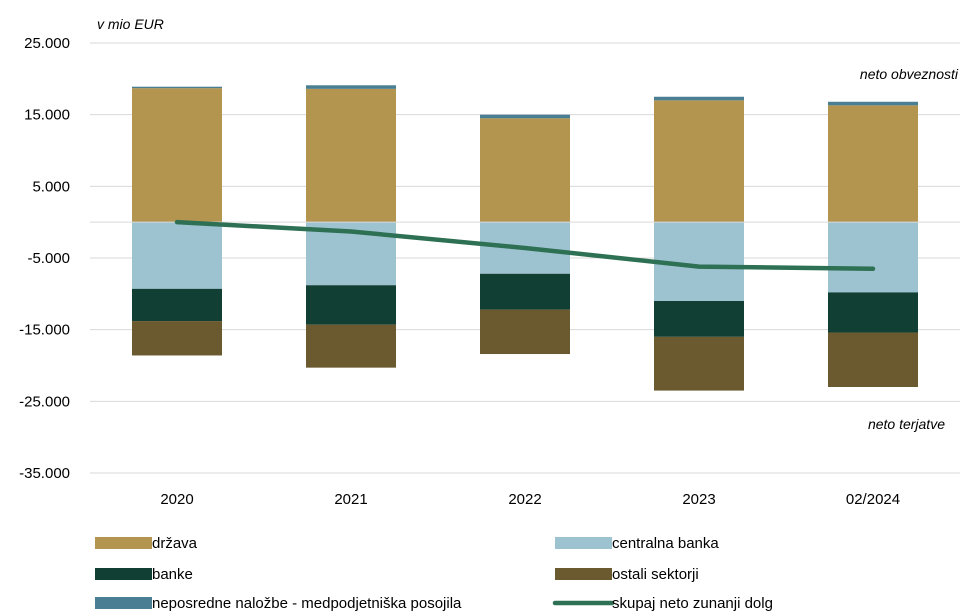 The image size is (978, 612). I want to click on x-tick-label: 2022, so click(524, 499).